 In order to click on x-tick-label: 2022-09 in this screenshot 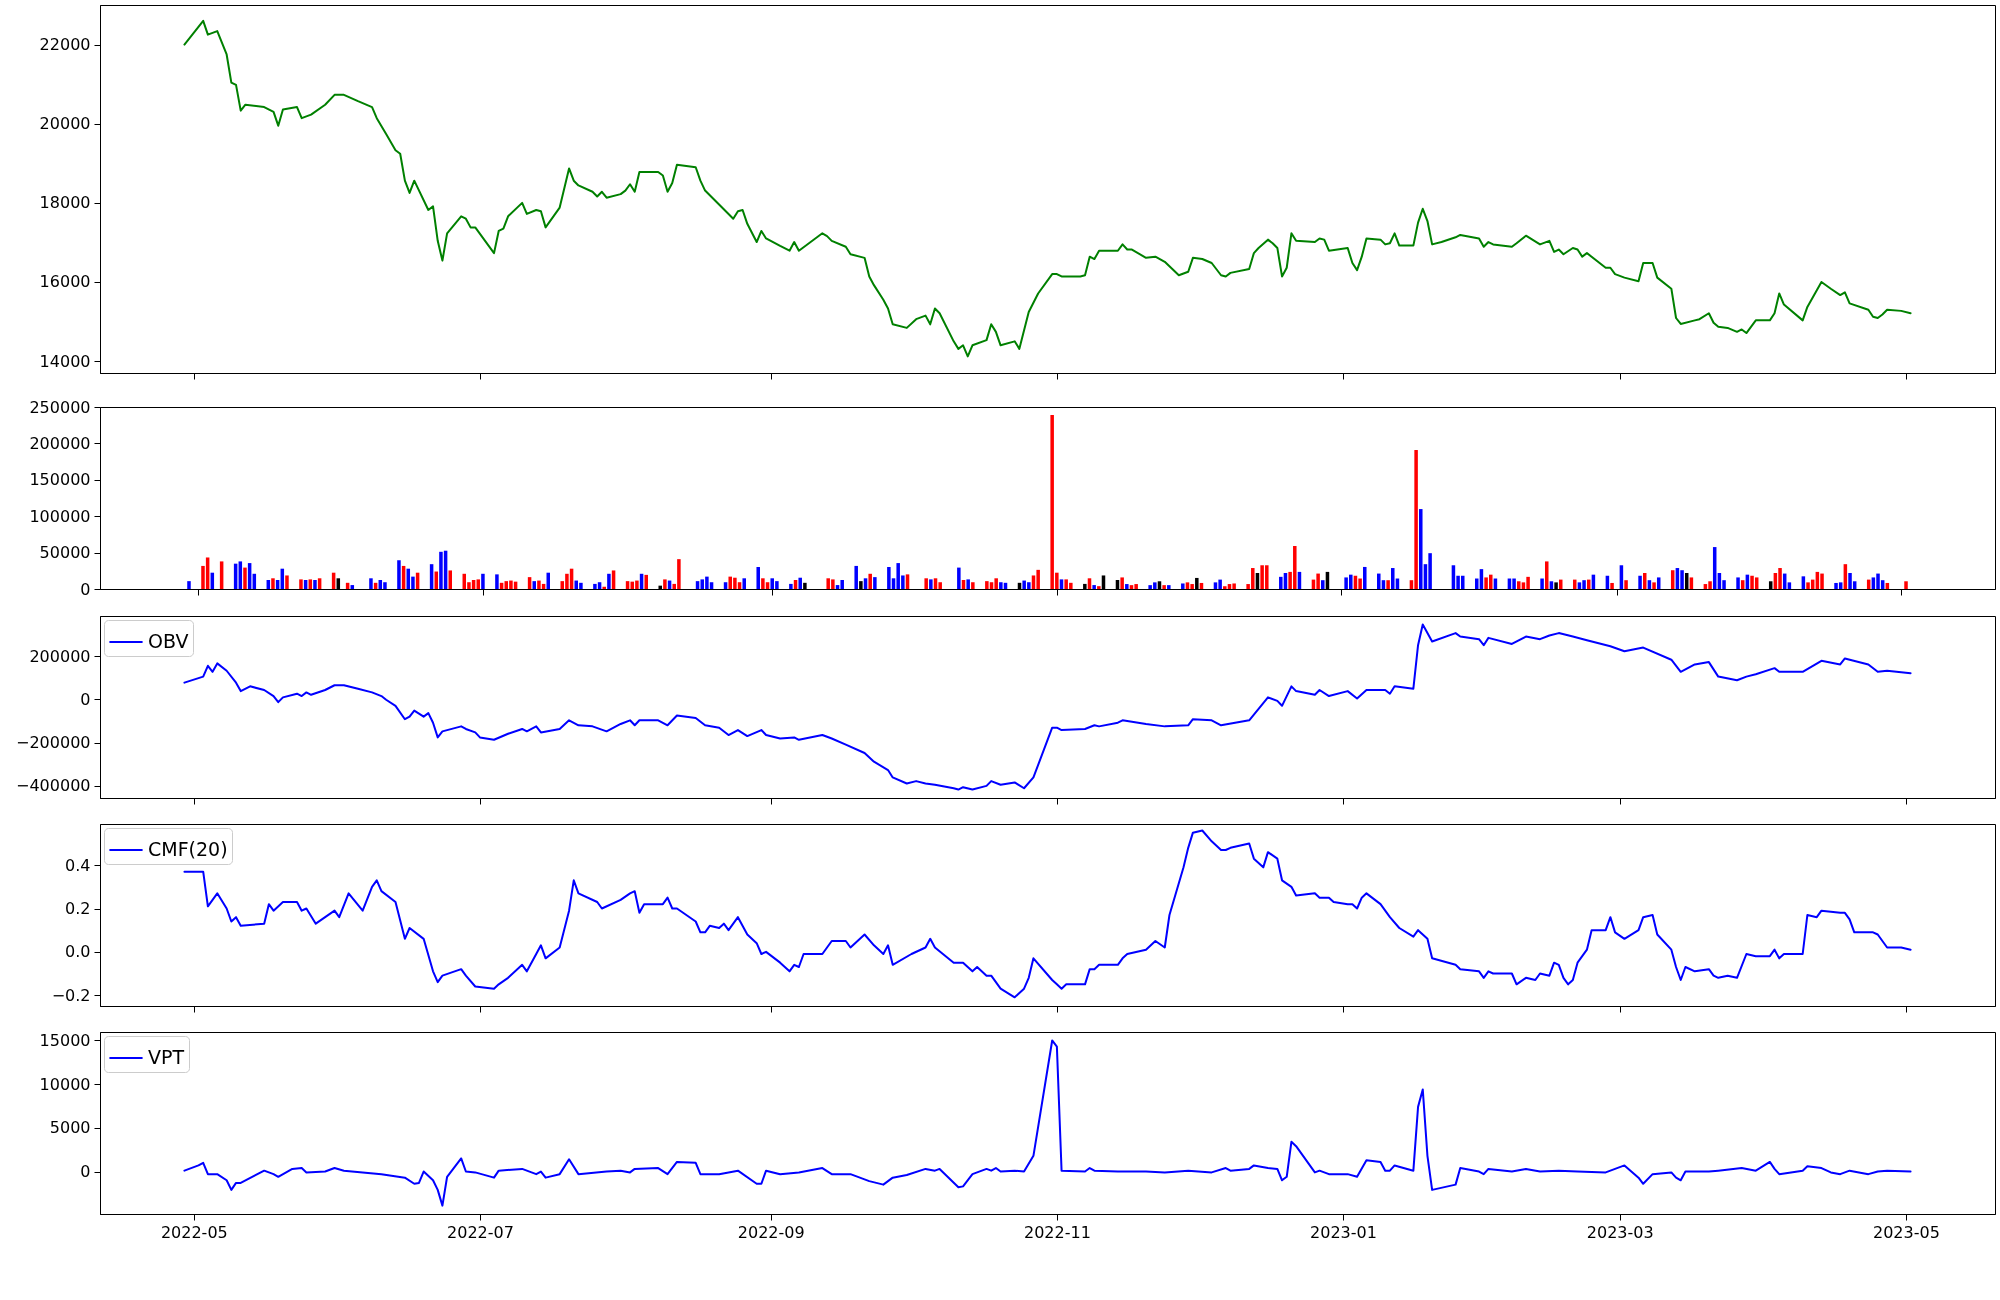, I will do `click(771, 1232)`.